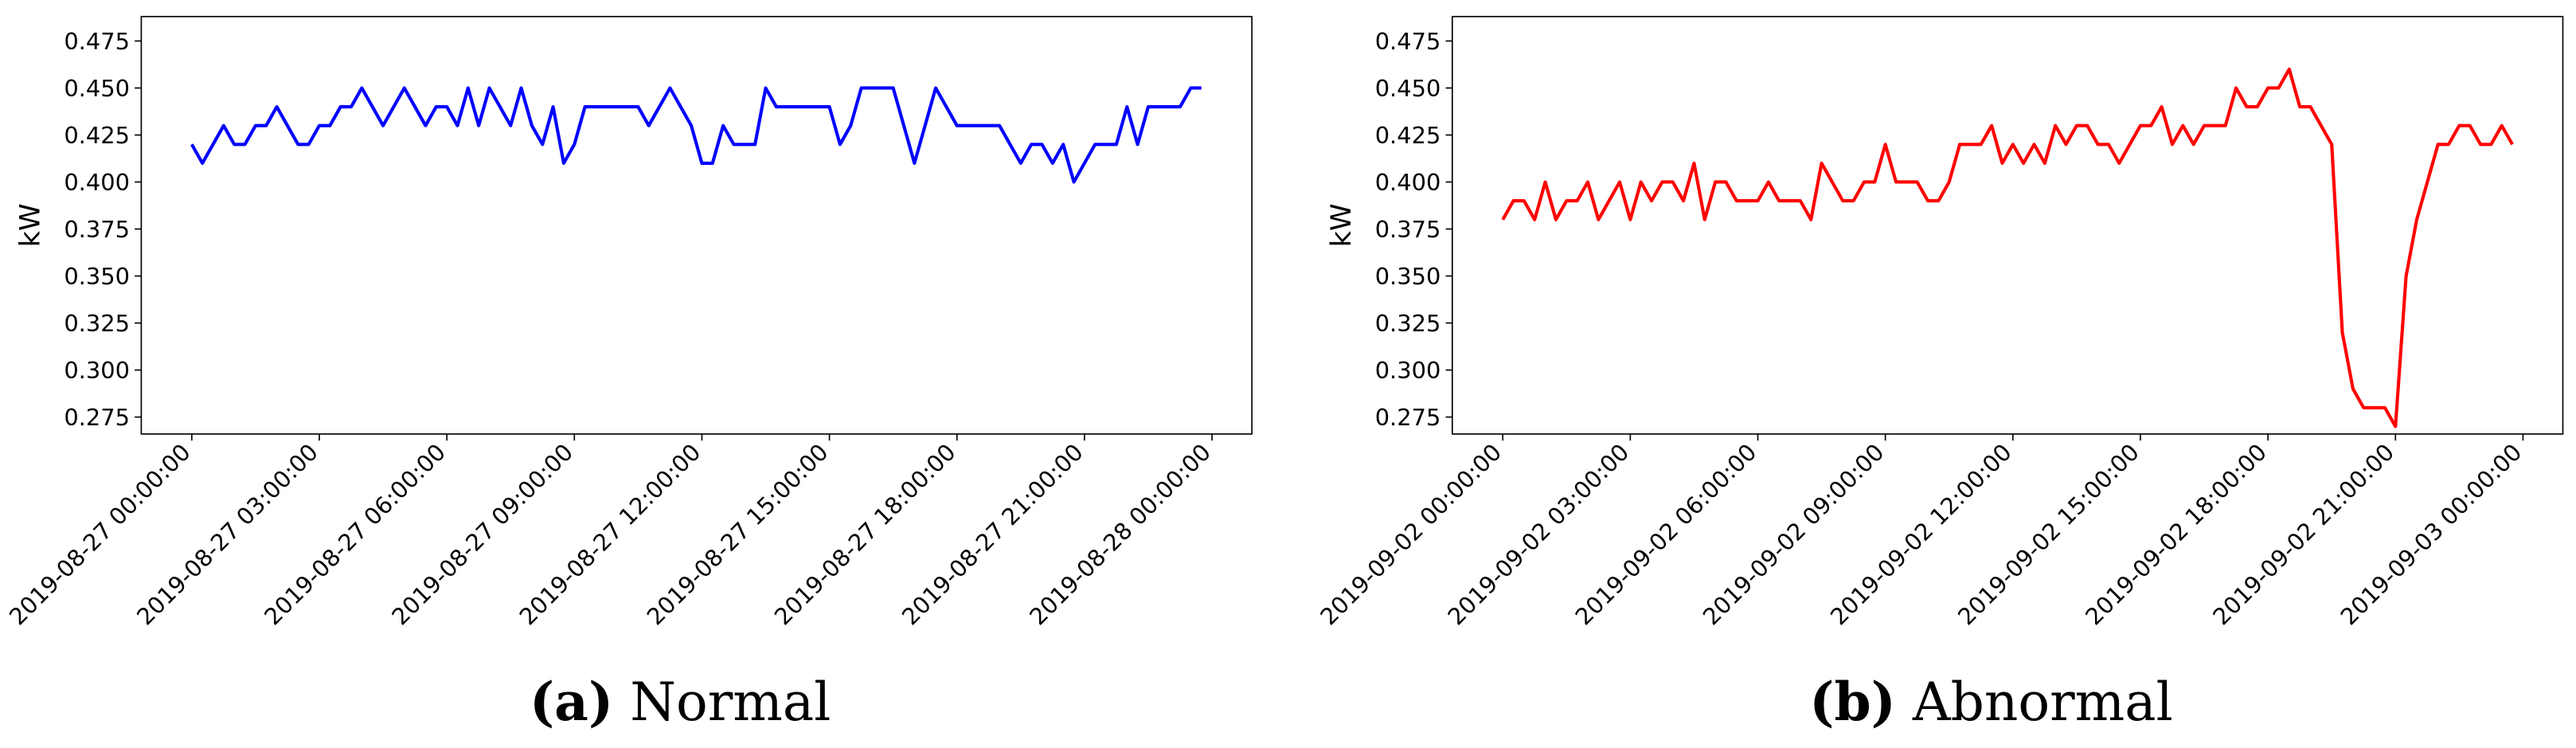  I want to click on data-line, so click(696, 135).